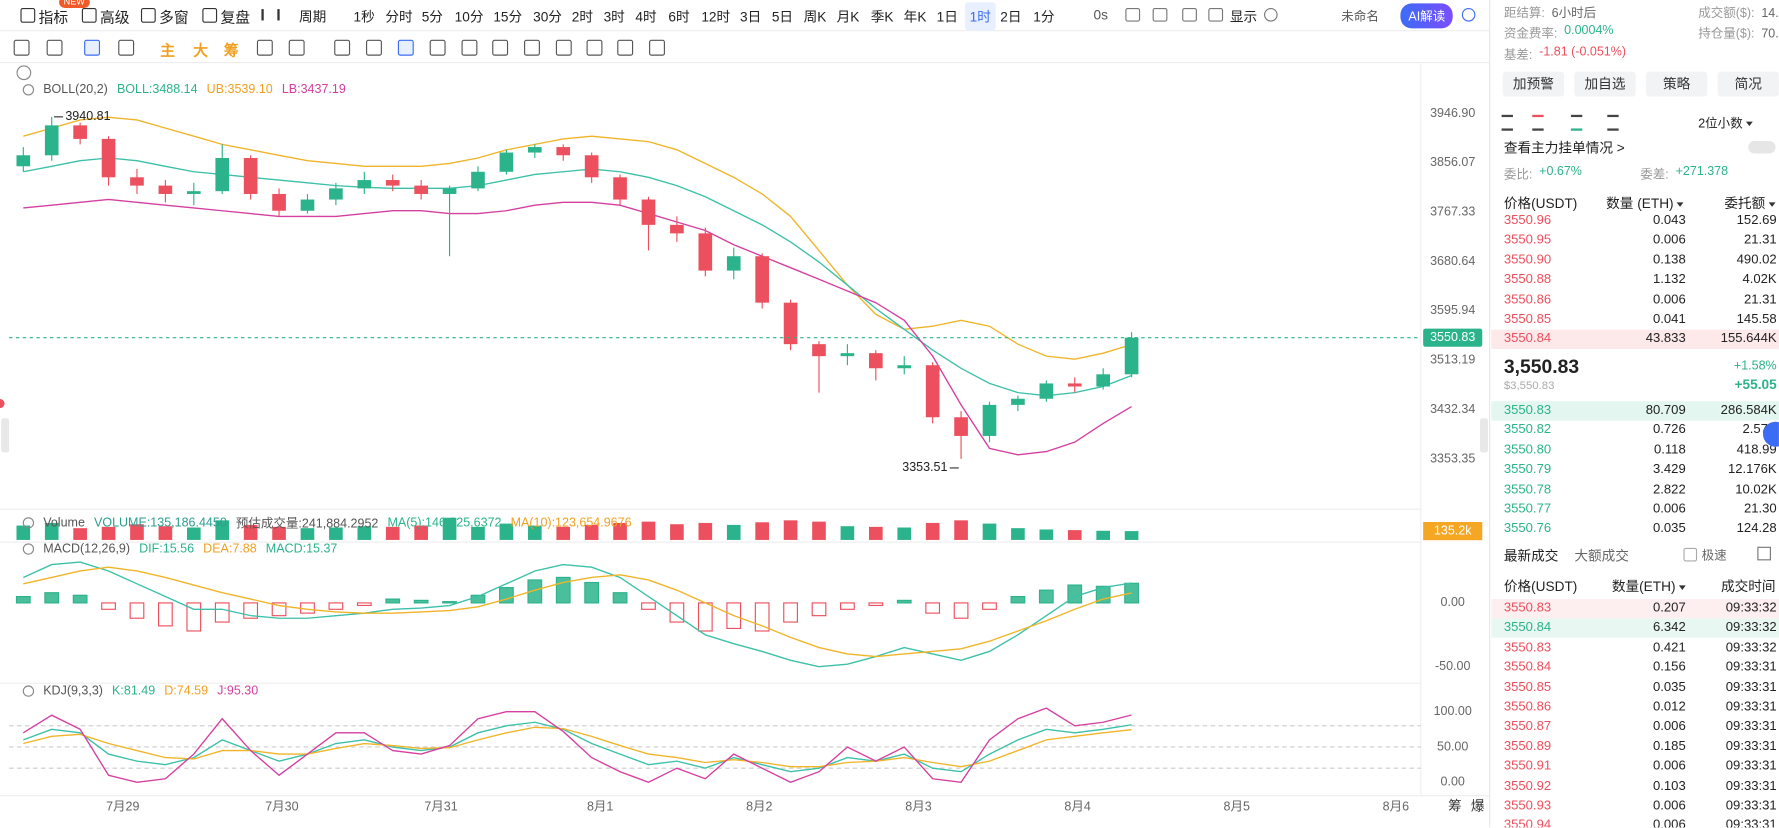 Image resolution: width=1779 pixels, height=828 pixels. Describe the element at coordinates (1243, 17) in the screenshot. I see `display-button: 显示` at that location.